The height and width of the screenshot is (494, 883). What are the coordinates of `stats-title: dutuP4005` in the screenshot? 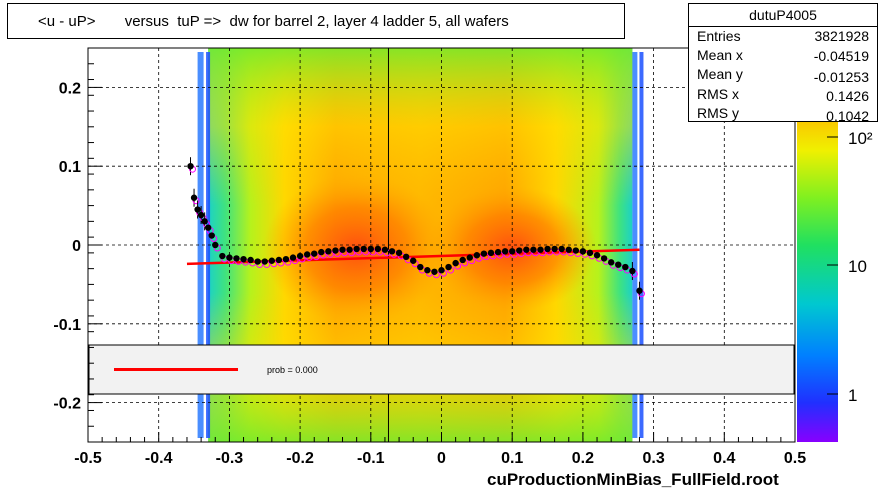 It's located at (783, 15).